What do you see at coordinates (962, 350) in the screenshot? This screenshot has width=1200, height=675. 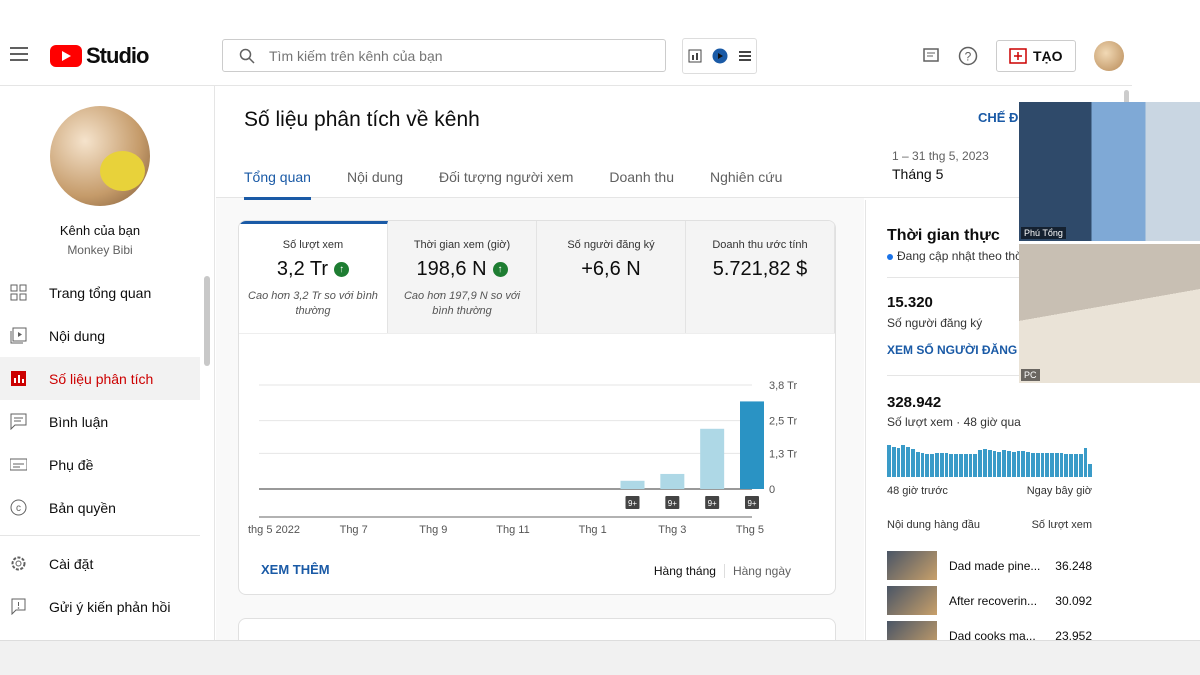 I see `see-subscribers-link: XEM SỐ NGƯỜI ĐĂNG KÝ` at bounding box center [962, 350].